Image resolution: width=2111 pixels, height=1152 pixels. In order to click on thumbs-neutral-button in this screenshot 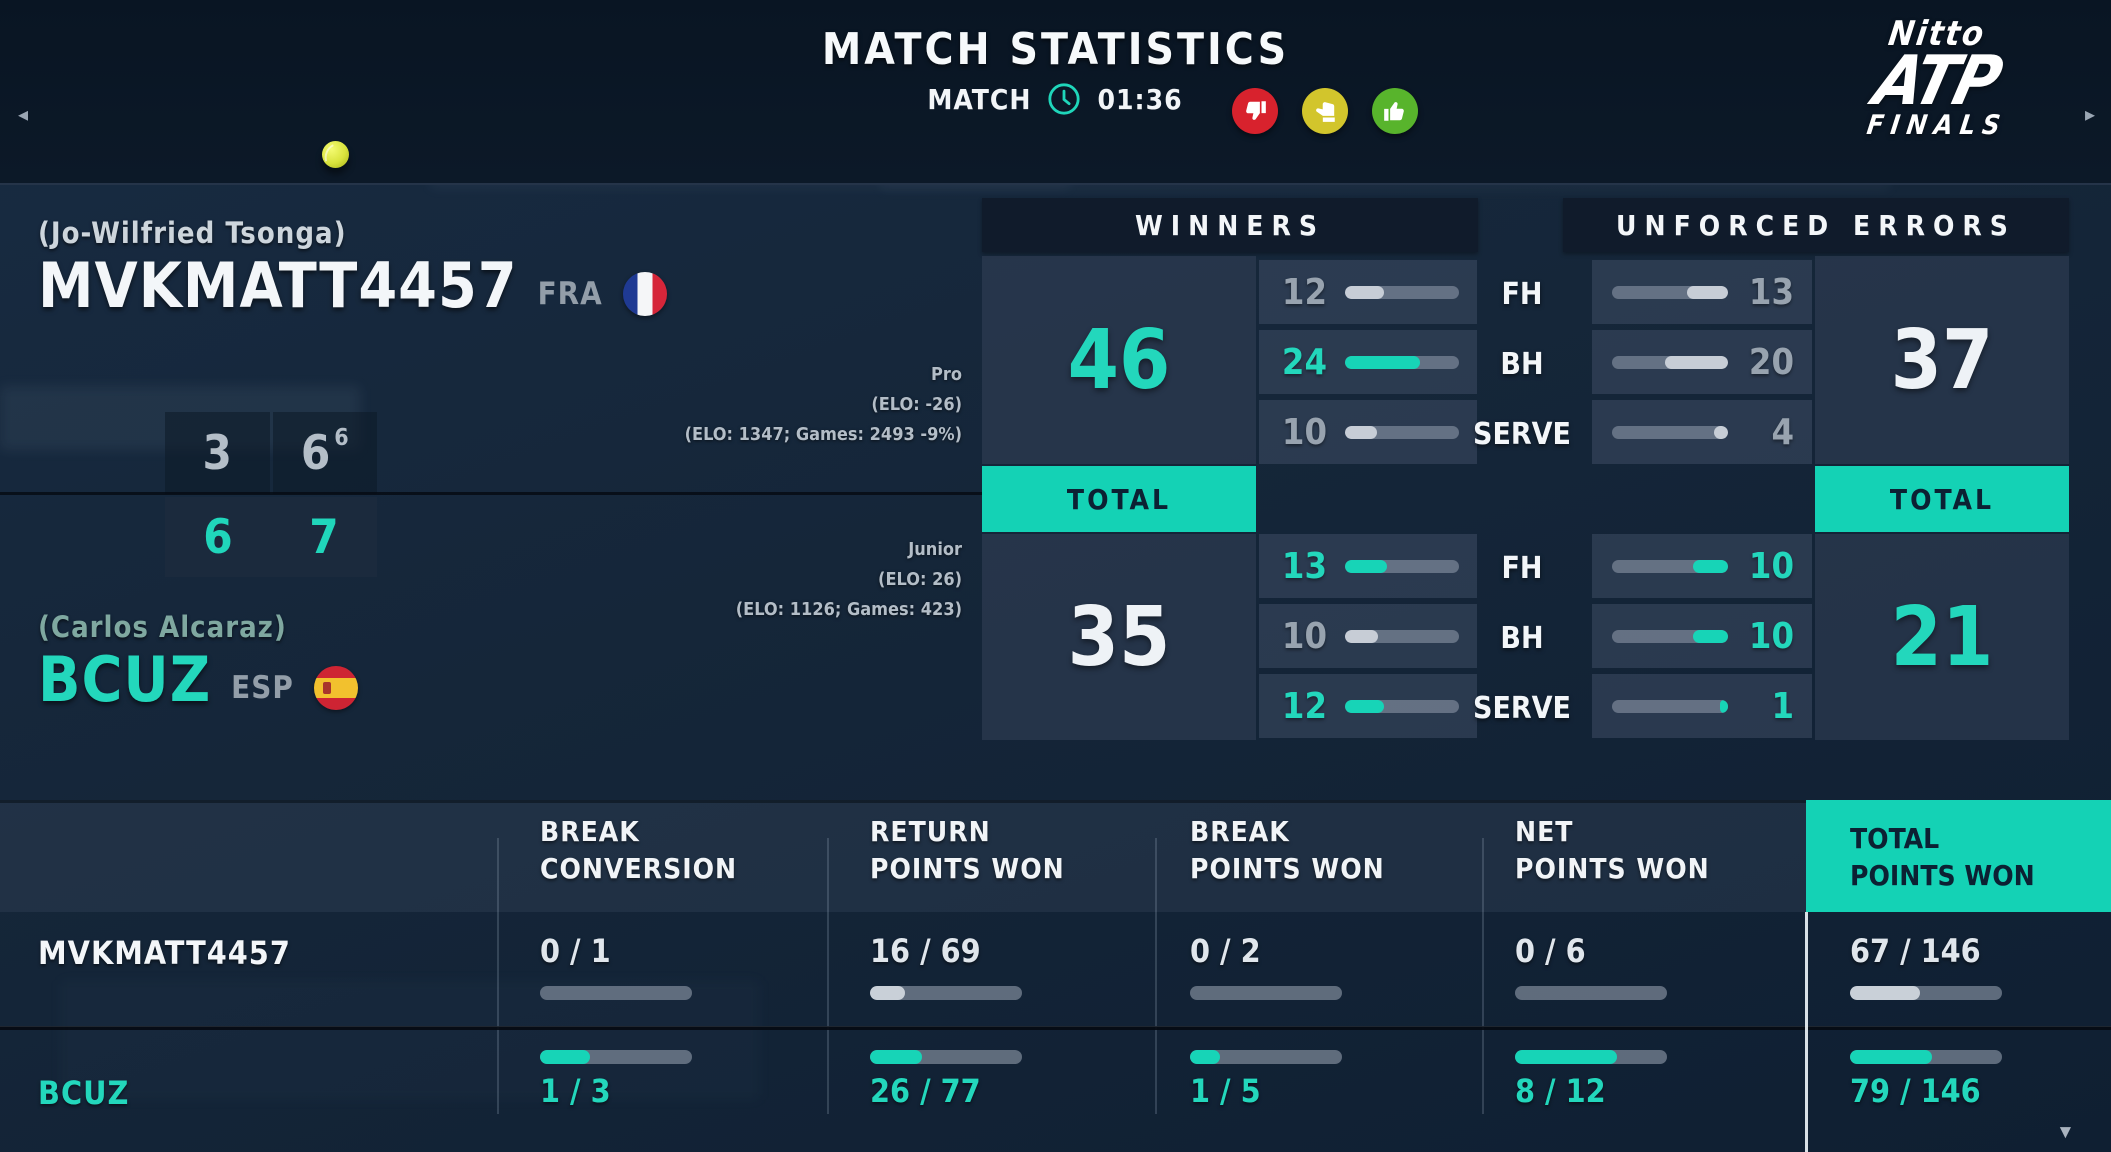, I will do `click(1325, 111)`.